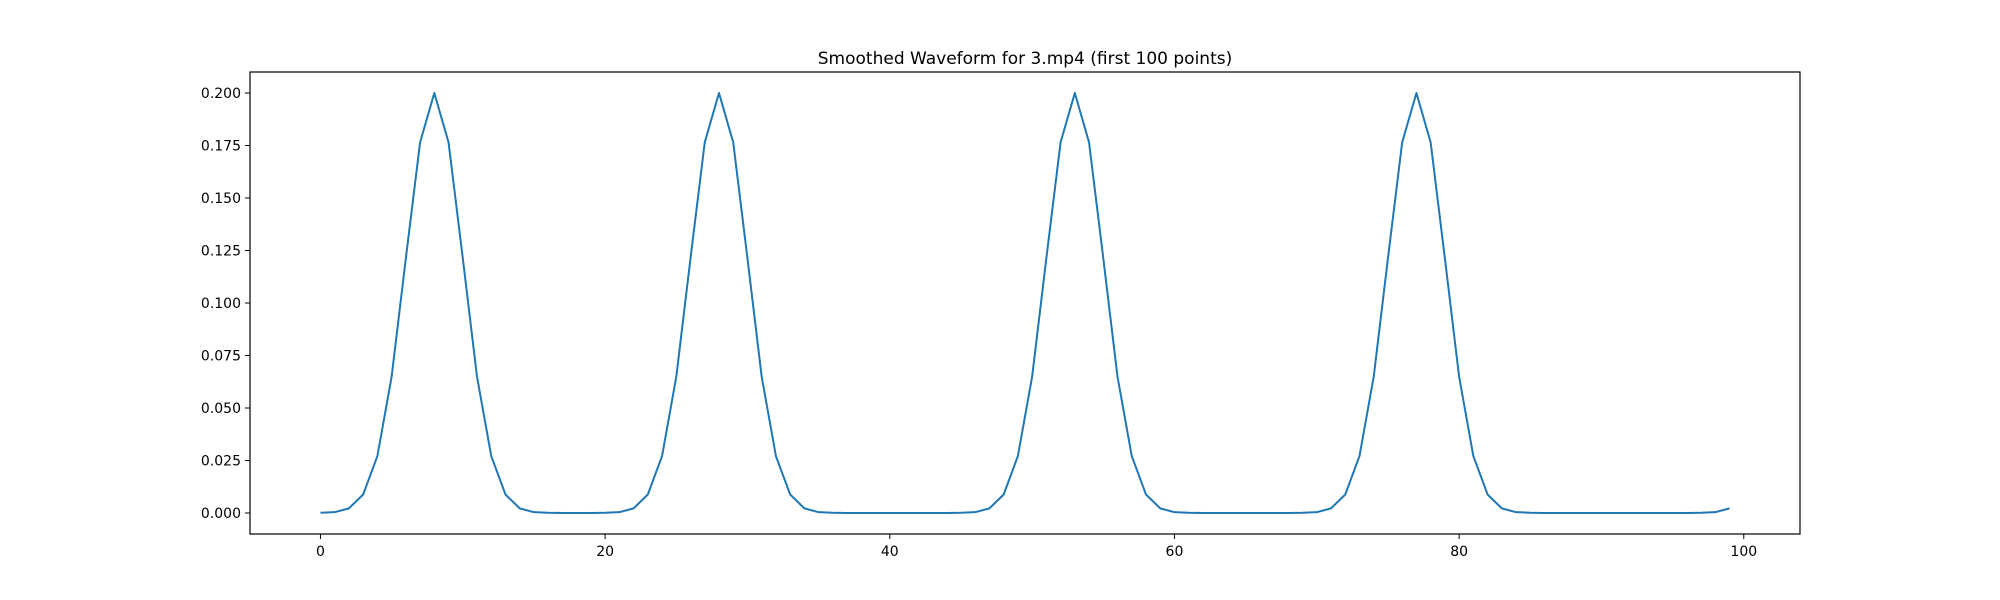  Describe the element at coordinates (1743, 552) in the screenshot. I see `x-tick-label: 100` at that location.